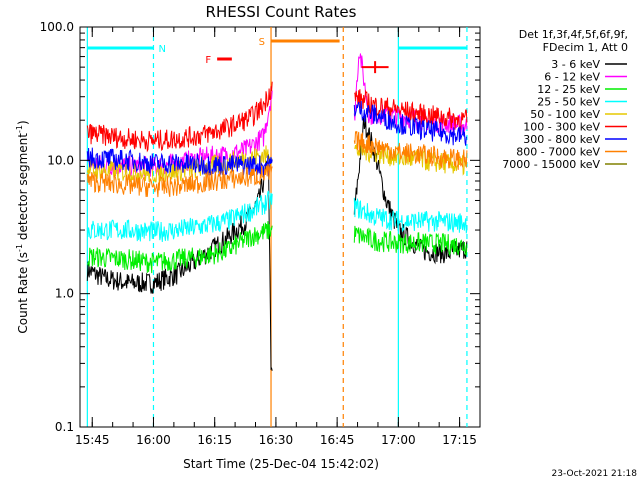  What do you see at coordinates (551, 164) in the screenshot?
I see `legend-label-8: 7000 - 15000 keV` at bounding box center [551, 164].